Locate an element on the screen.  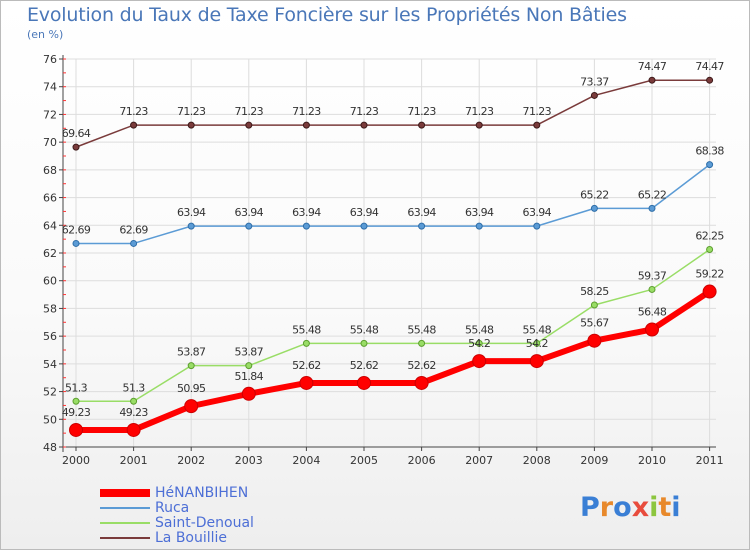
data-label: 58.25 is located at coordinates (594, 291).